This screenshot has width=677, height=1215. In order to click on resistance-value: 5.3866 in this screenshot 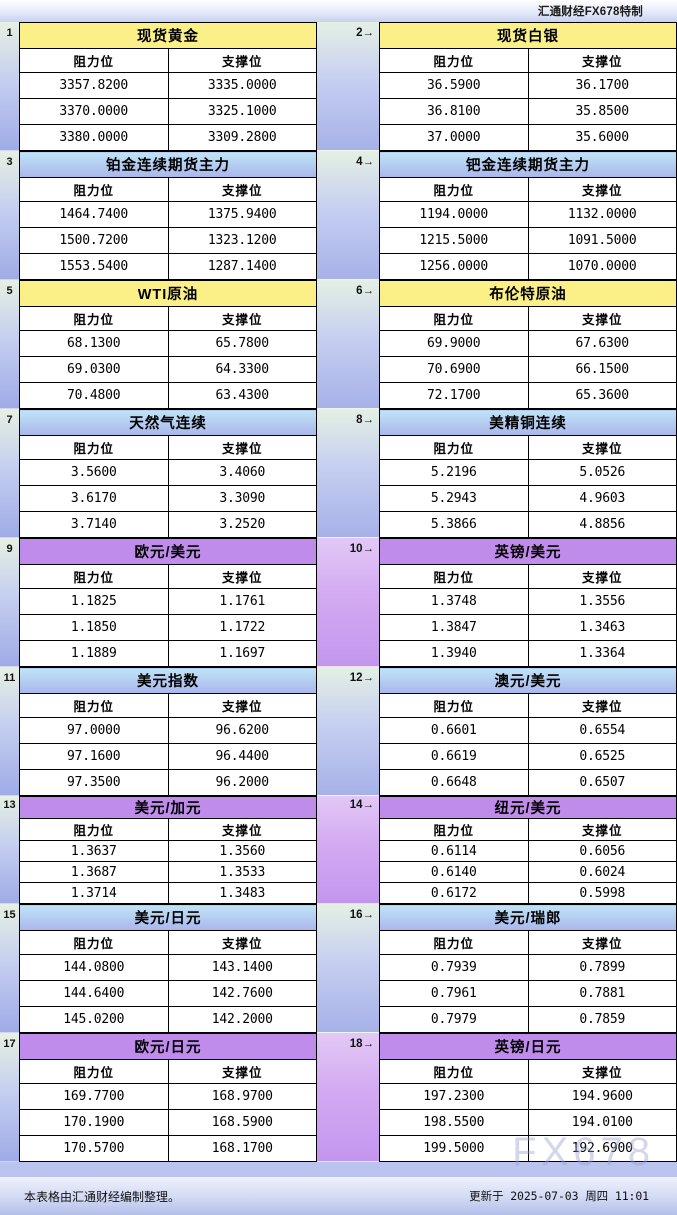, I will do `click(454, 524)`.